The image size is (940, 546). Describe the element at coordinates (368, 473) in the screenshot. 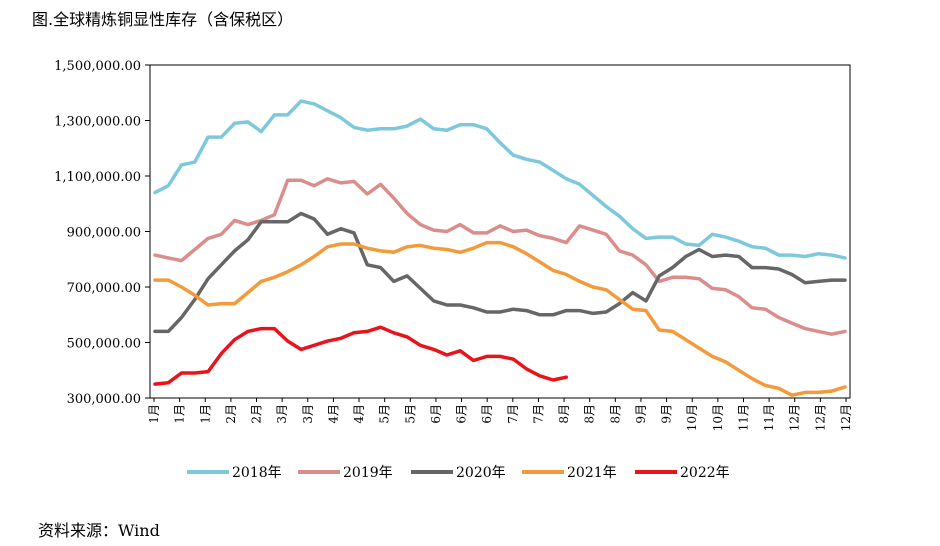

I see `legend-label: 2019年` at that location.